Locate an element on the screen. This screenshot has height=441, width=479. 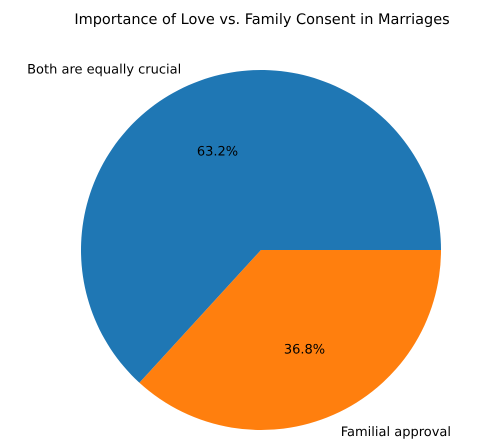
chart-title: Importance of Love vs. Family Consent in Marriages is located at coordinates (262, 20).